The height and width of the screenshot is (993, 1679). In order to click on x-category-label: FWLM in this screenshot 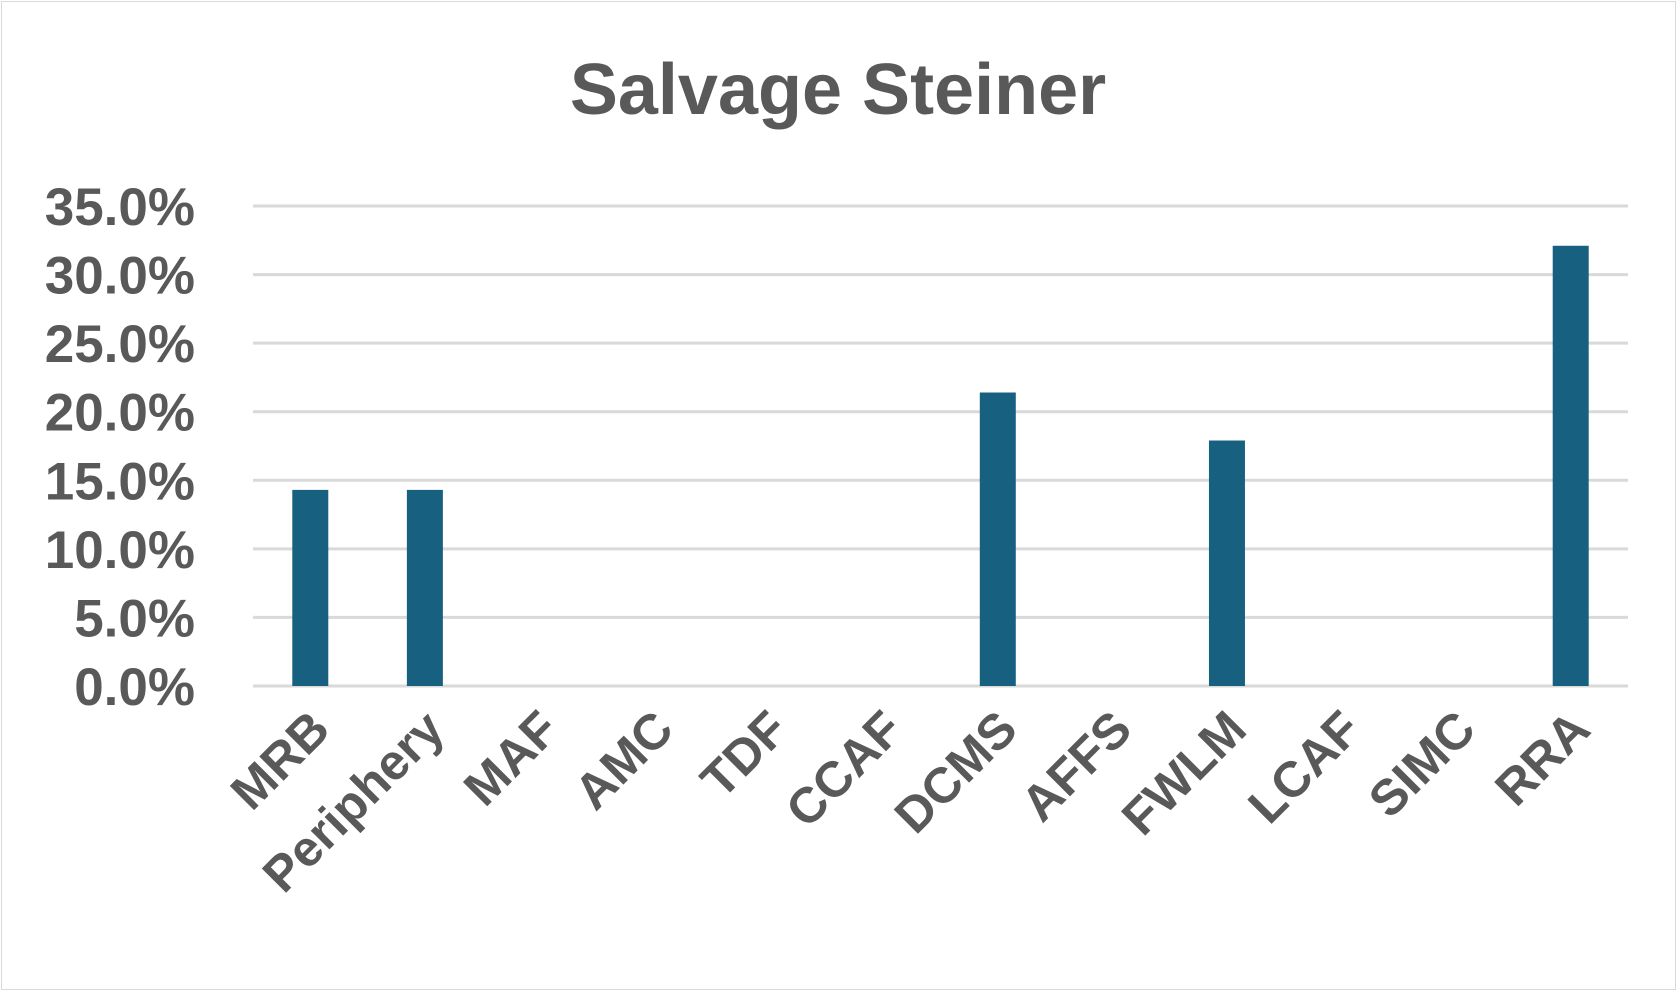, I will do `click(1184, 773)`.